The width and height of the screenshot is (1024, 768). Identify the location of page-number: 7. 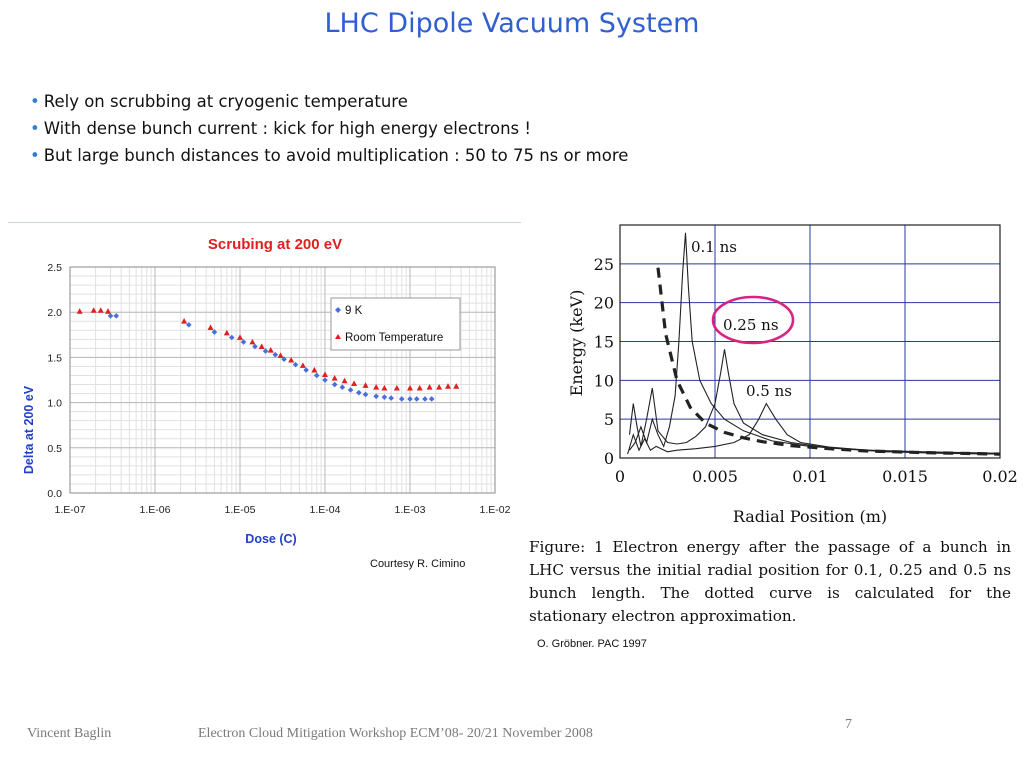
(848, 724).